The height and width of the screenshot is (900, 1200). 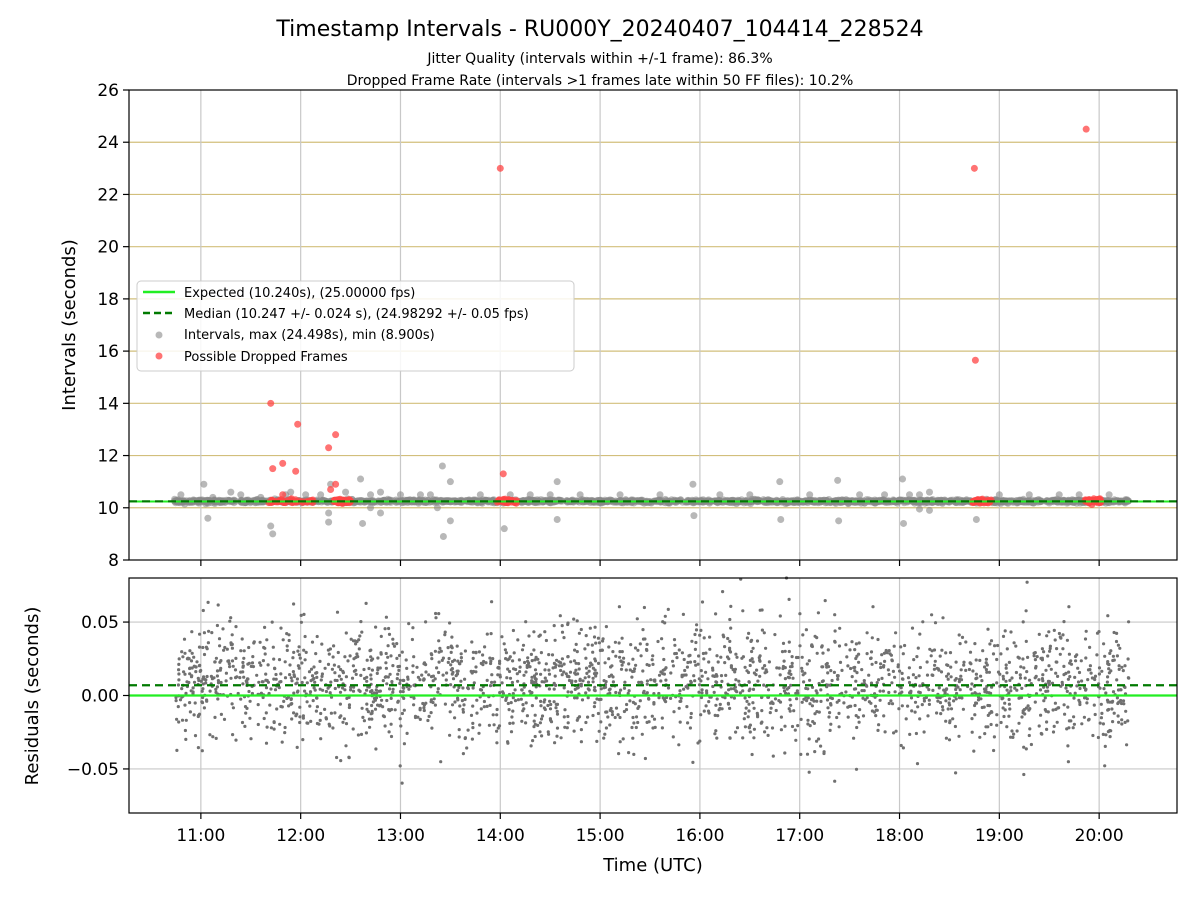 What do you see at coordinates (600, 836) in the screenshot?
I see `x-tick-label: 15:00` at bounding box center [600, 836].